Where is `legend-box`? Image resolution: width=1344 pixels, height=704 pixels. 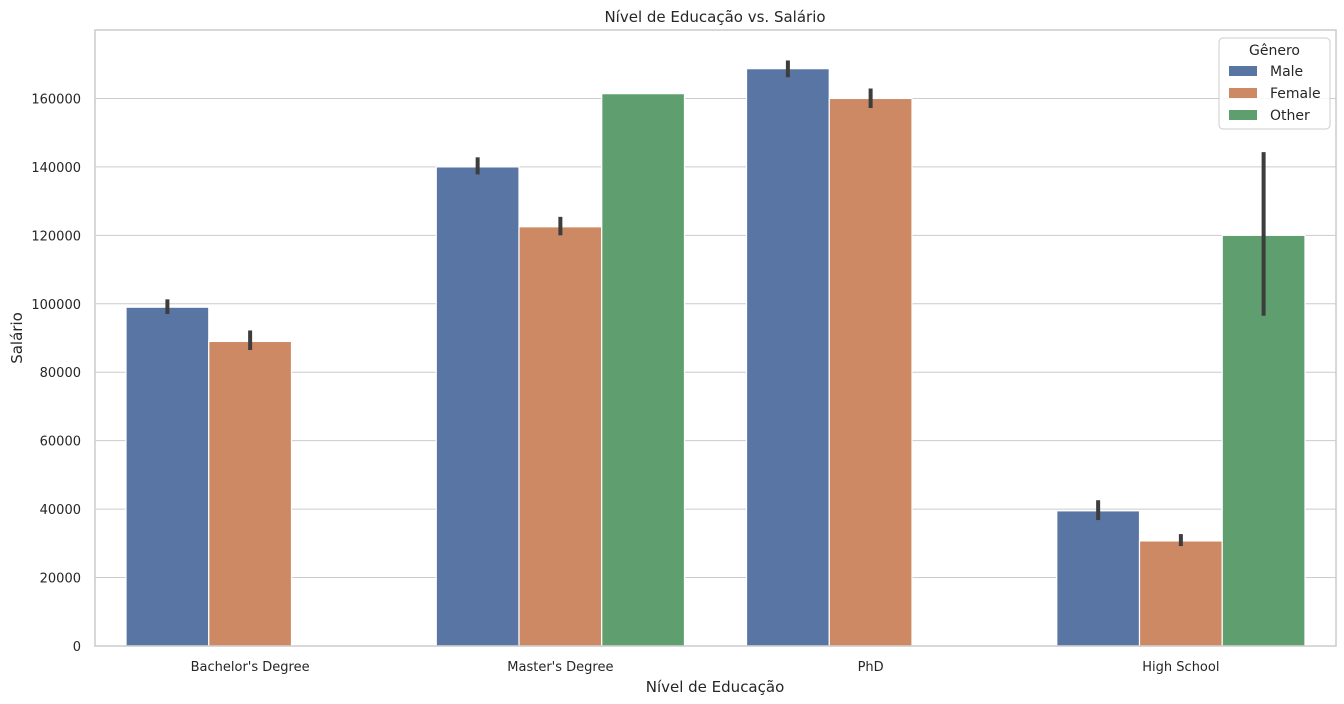 legend-box is located at coordinates (1274, 83).